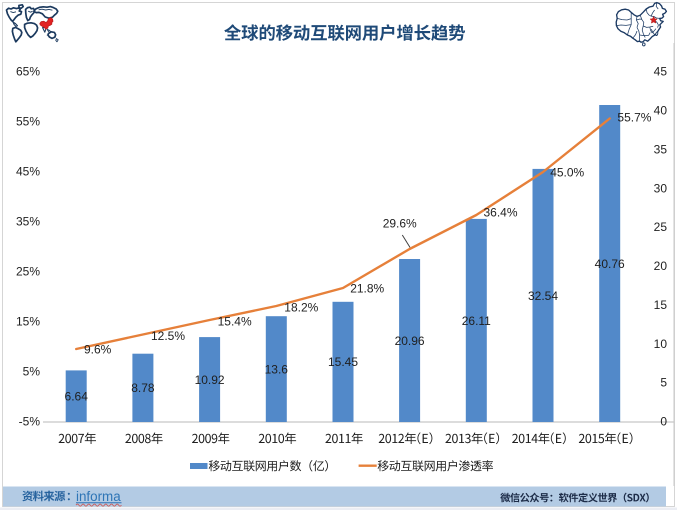 The image size is (677, 510). I want to click on svg-text: 29.6%, so click(400, 223).